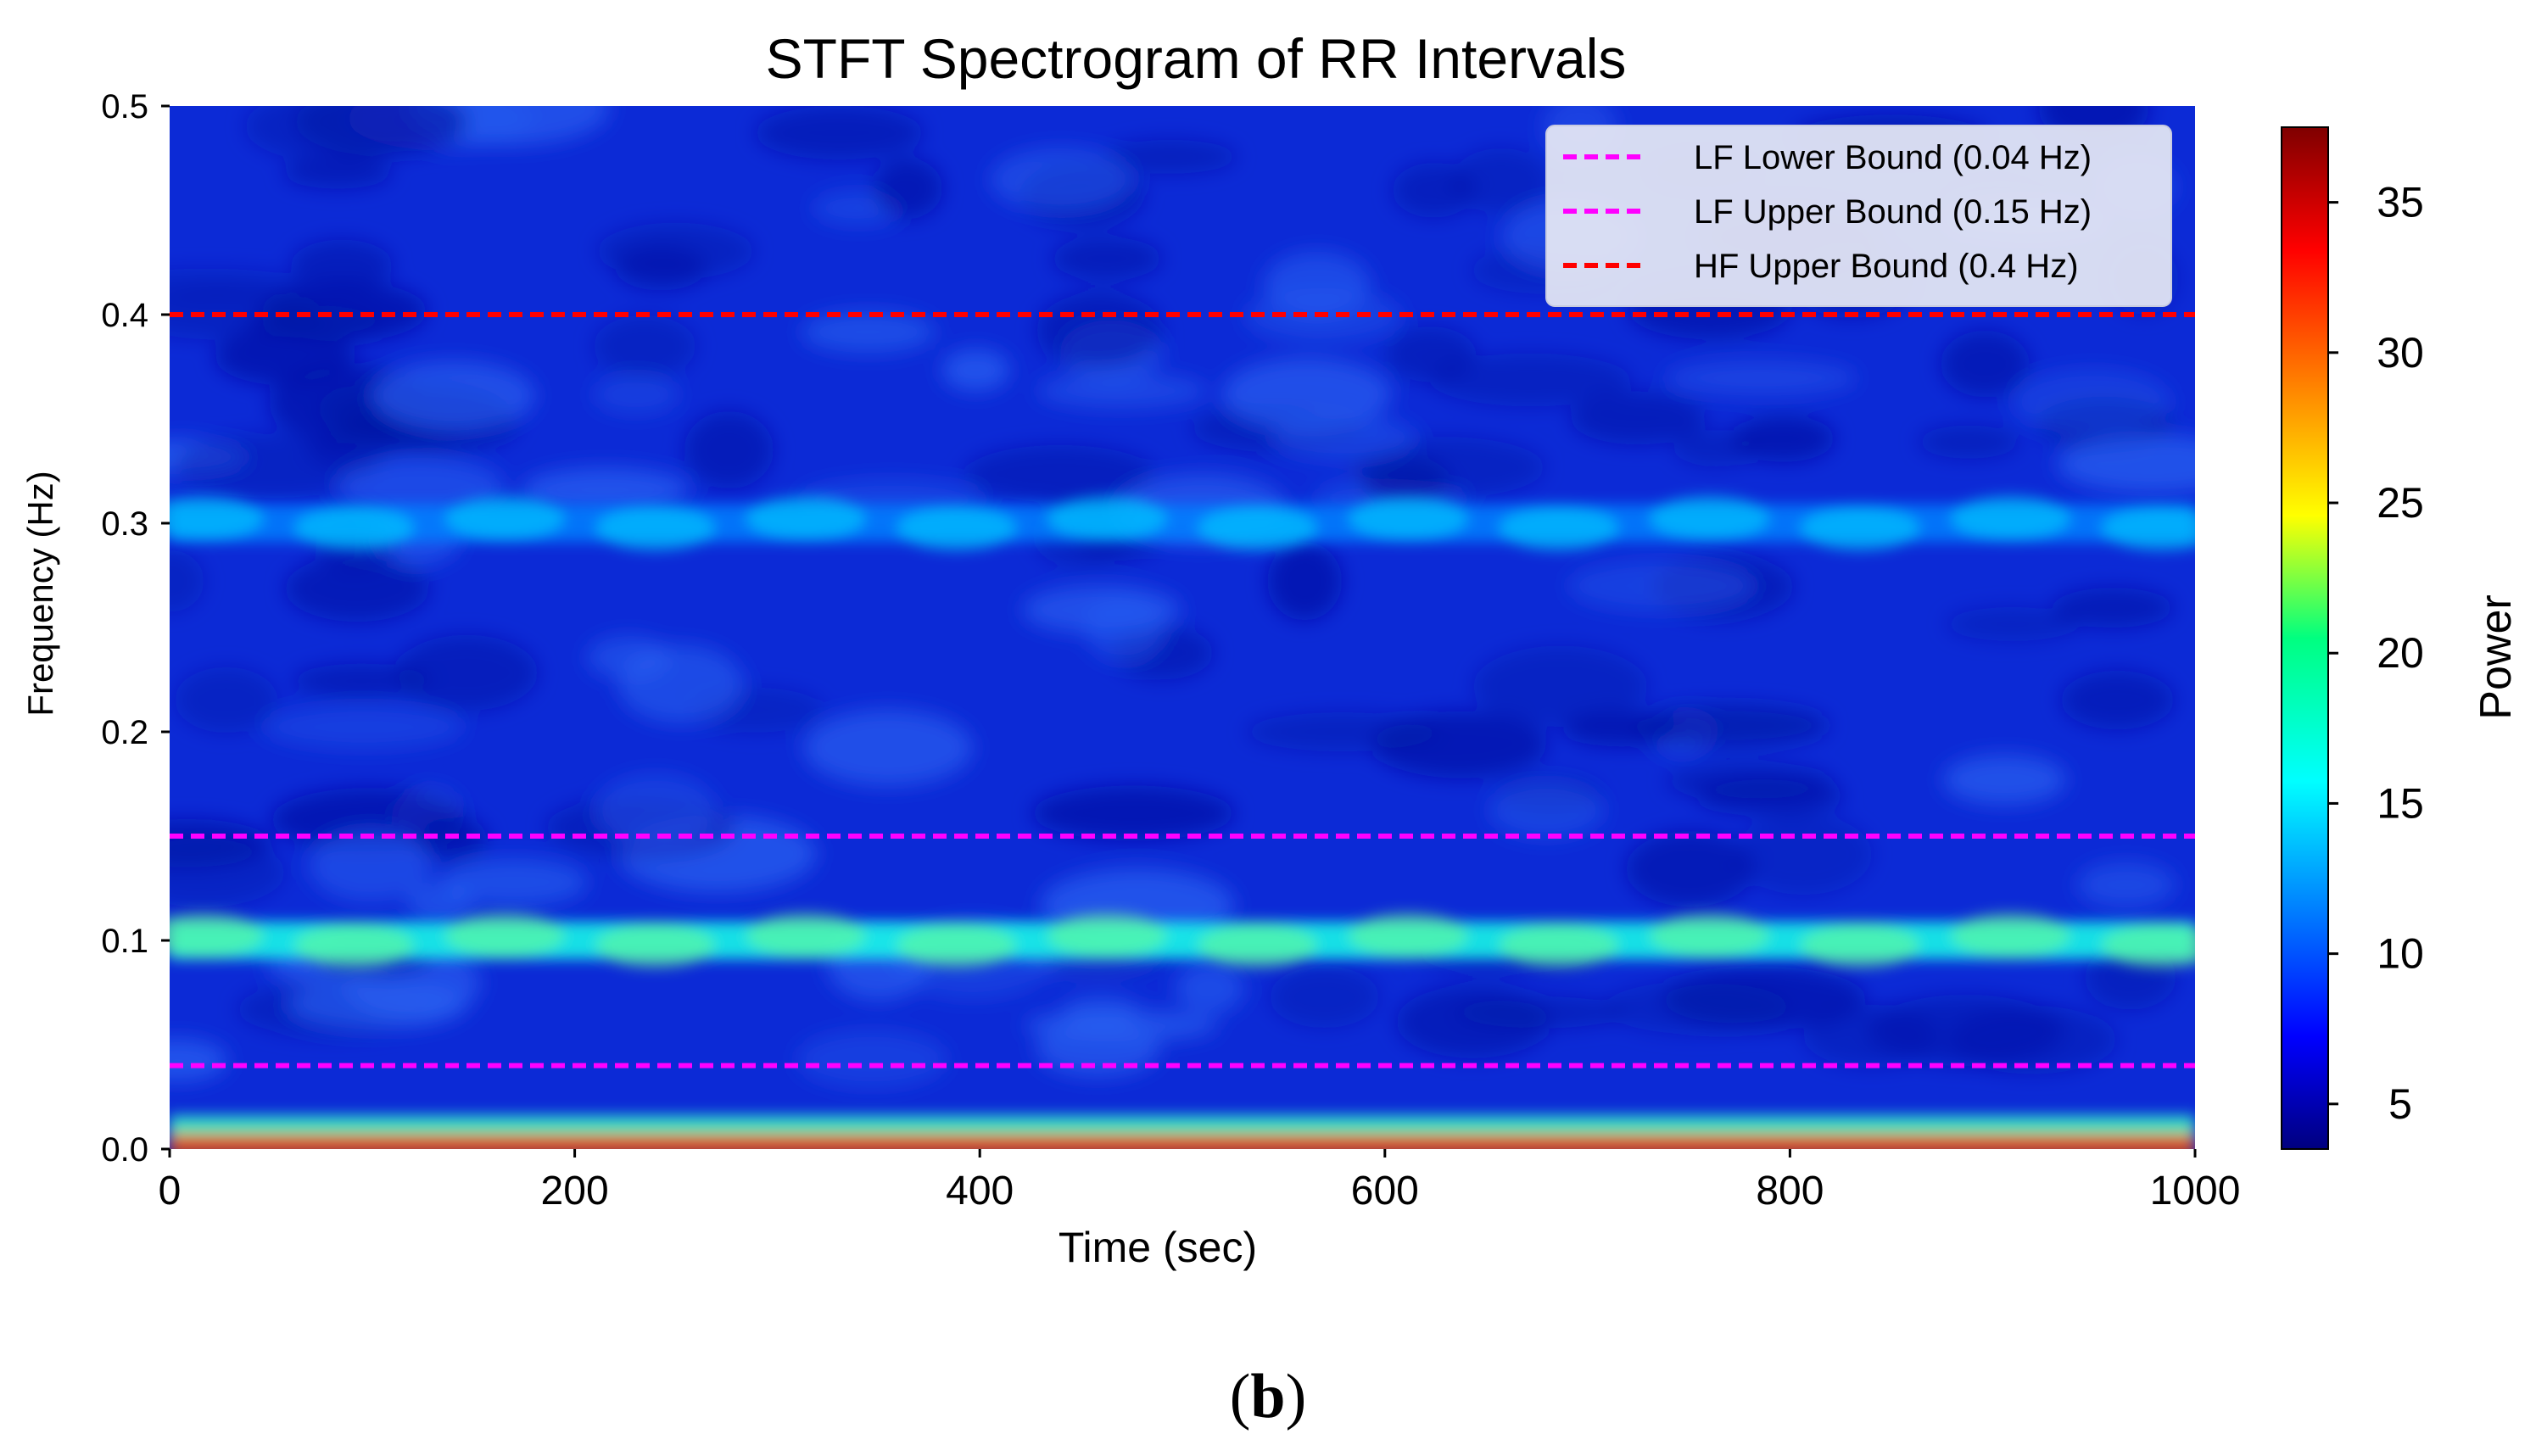 This screenshot has width=2536, height=1456. I want to click on y-axis: 0.0 0.1 0.2 0.3 0.4 0.5, so click(135, 628).